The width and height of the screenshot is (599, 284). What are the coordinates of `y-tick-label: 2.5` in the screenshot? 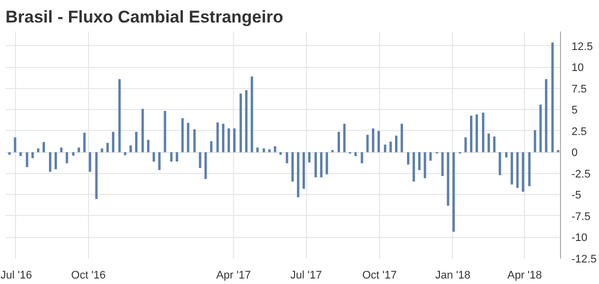 It's located at (579, 132).